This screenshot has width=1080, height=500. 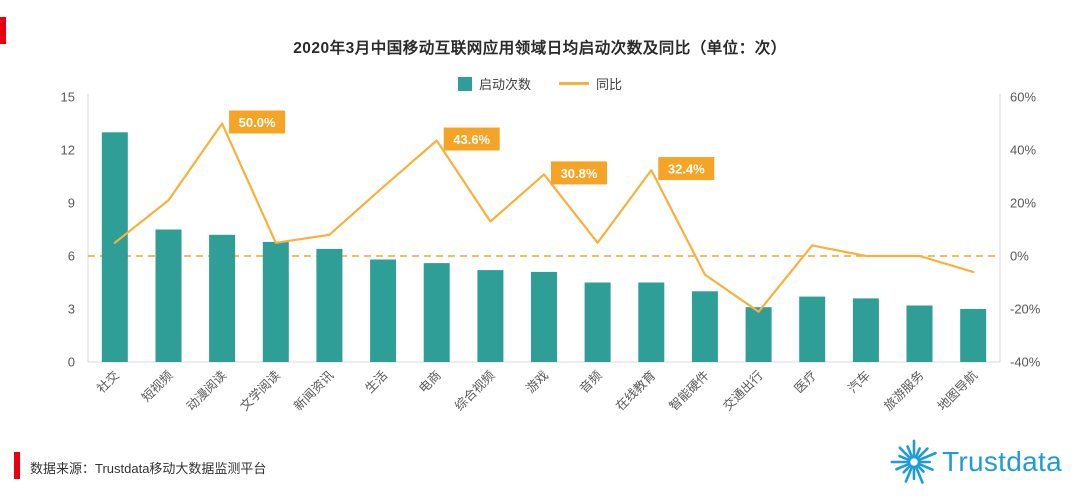 I want to click on chart-legend: 启动次数 同比, so click(x=540, y=83).